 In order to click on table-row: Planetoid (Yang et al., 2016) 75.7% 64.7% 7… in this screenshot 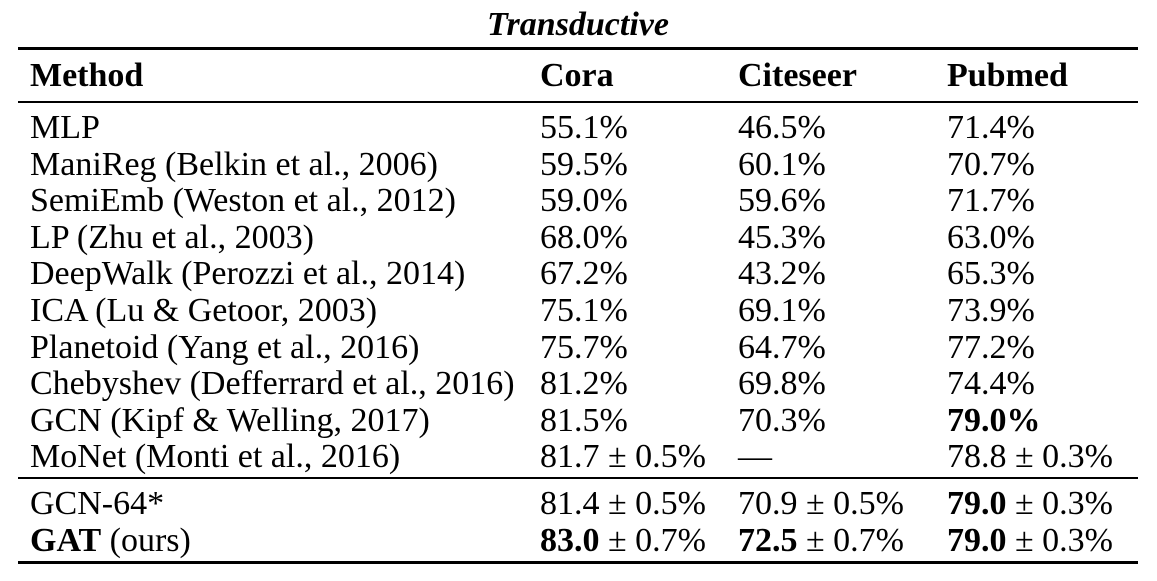, I will do `click(578, 347)`.